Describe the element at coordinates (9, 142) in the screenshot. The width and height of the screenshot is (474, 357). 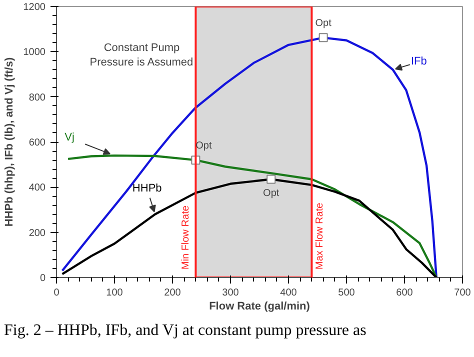
I see `y-axis-title: HHPb (hhp), IFb (lb), and Vj (ft/s)` at that location.